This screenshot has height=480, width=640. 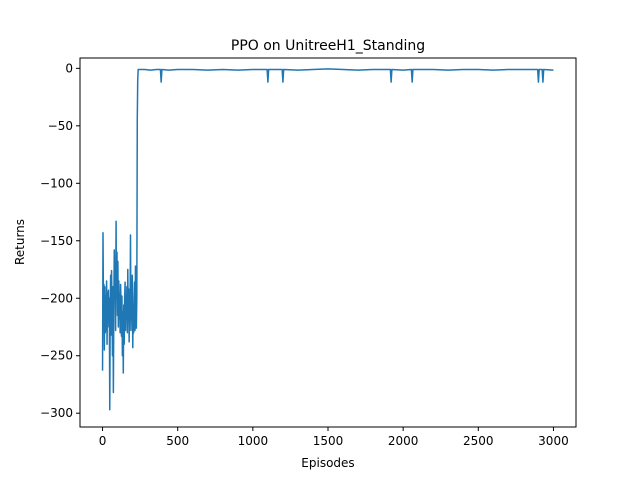 What do you see at coordinates (177, 441) in the screenshot?
I see `x-tick-label: 500` at bounding box center [177, 441].